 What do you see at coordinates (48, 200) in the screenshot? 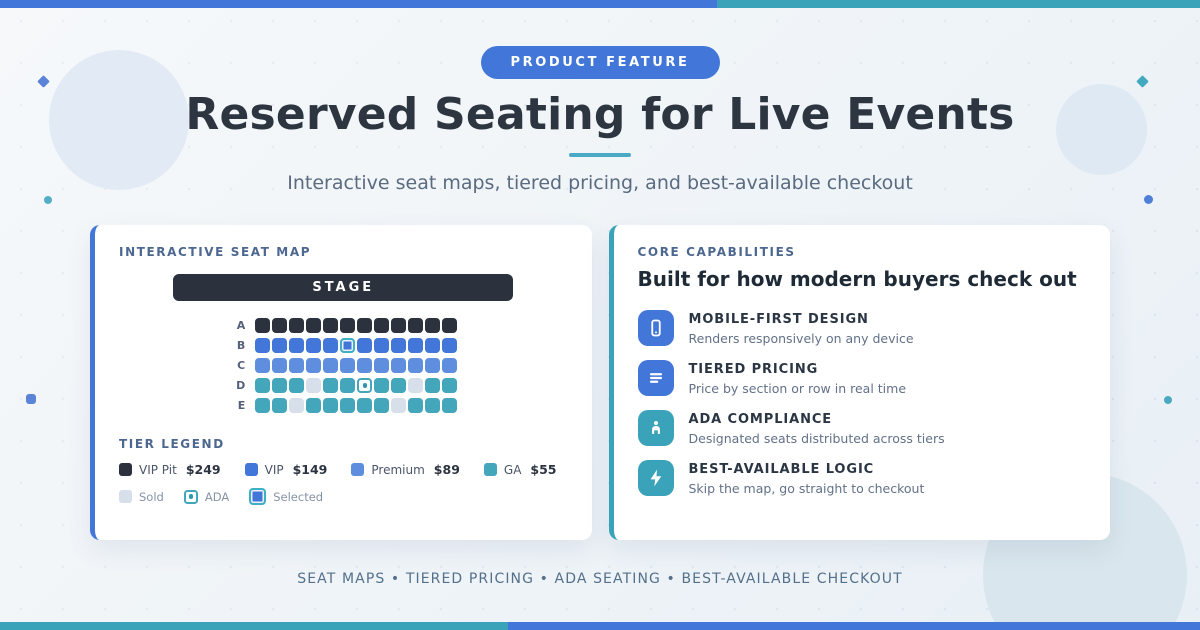
I see `decor-dot-teal-left` at bounding box center [48, 200].